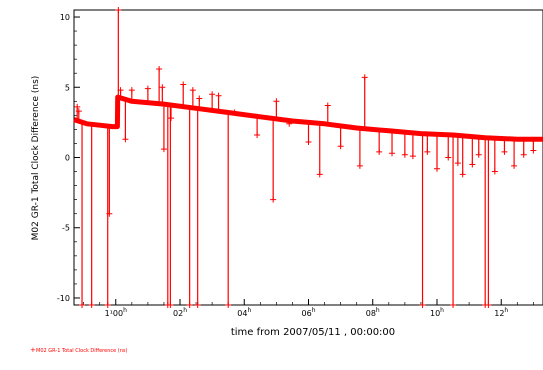 This screenshot has width=543, height=370. I want to click on x-tick-label: 10h, so click(437, 312).